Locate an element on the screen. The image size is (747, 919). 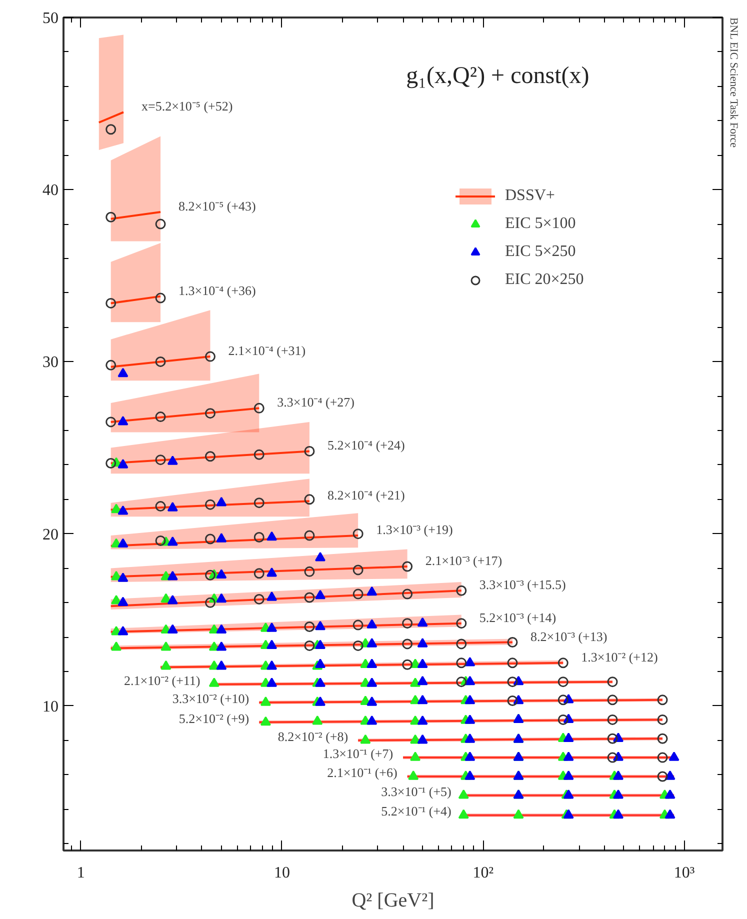
annotation: 5.2×10⁻⁴ (+24) is located at coordinates (366, 445).